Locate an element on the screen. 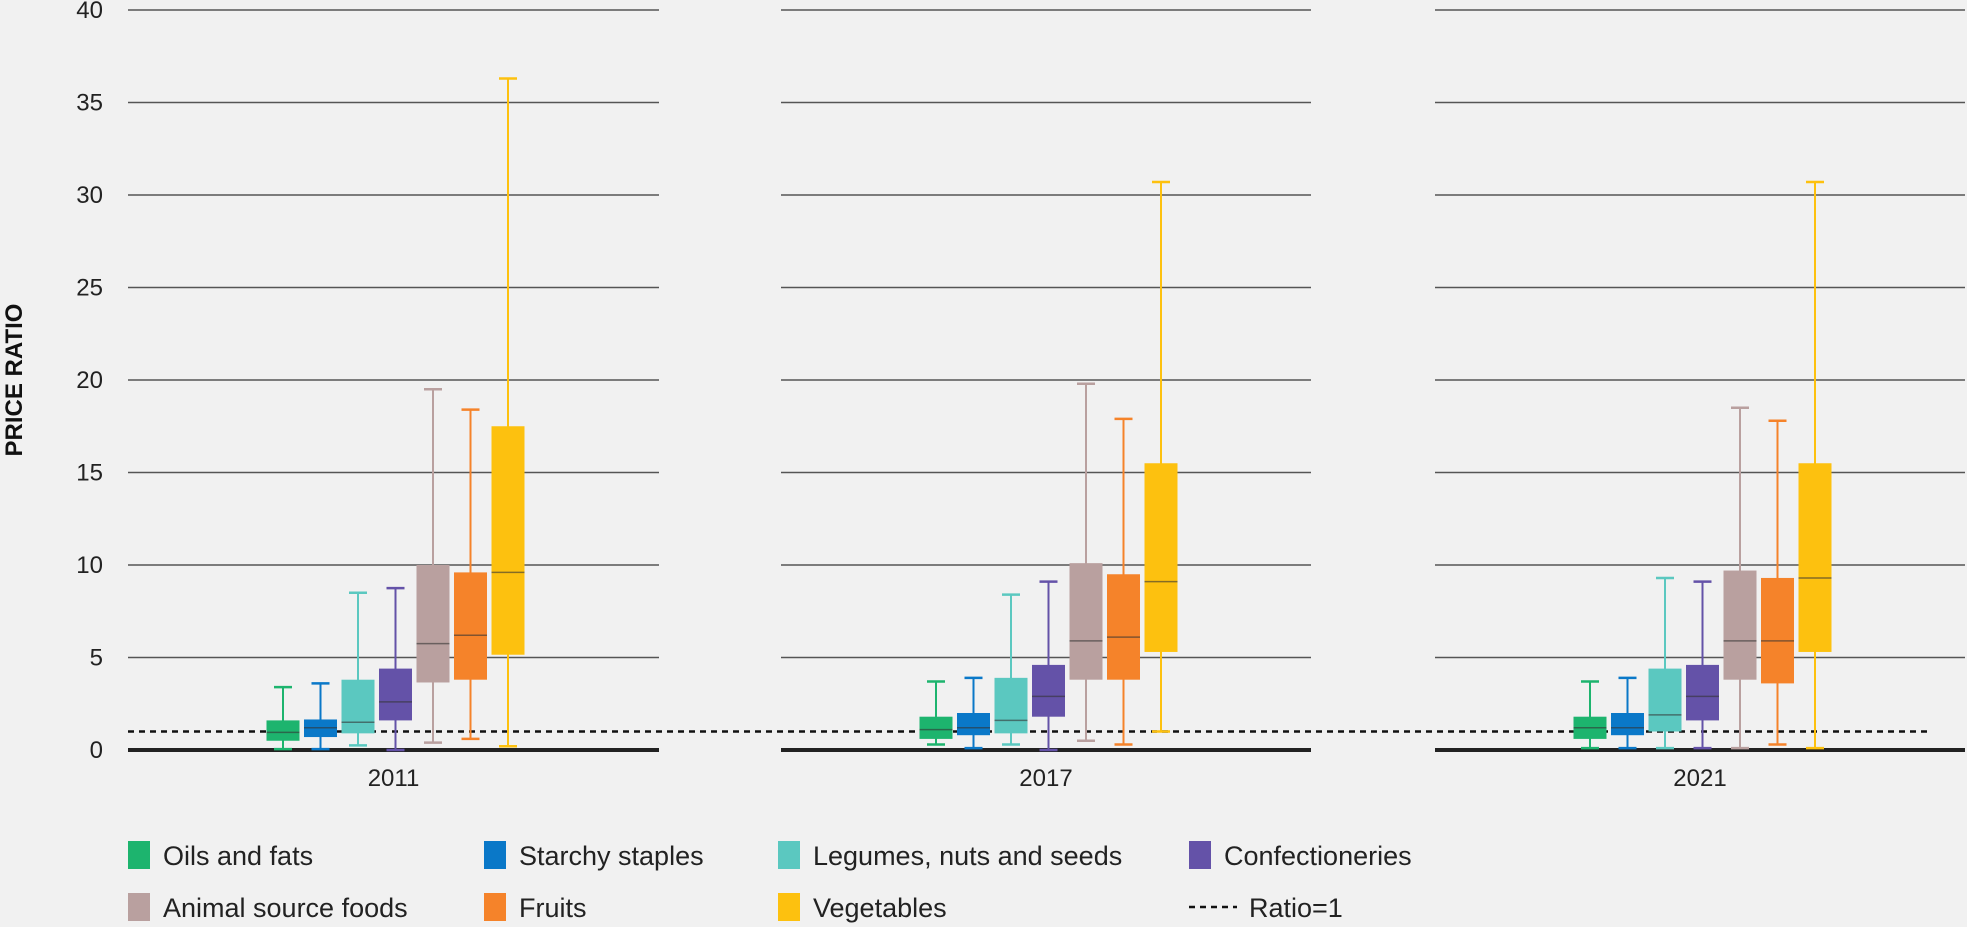 Image resolution: width=1967 pixels, height=927 pixels. legend-item: Animal source foods is located at coordinates (268, 908).